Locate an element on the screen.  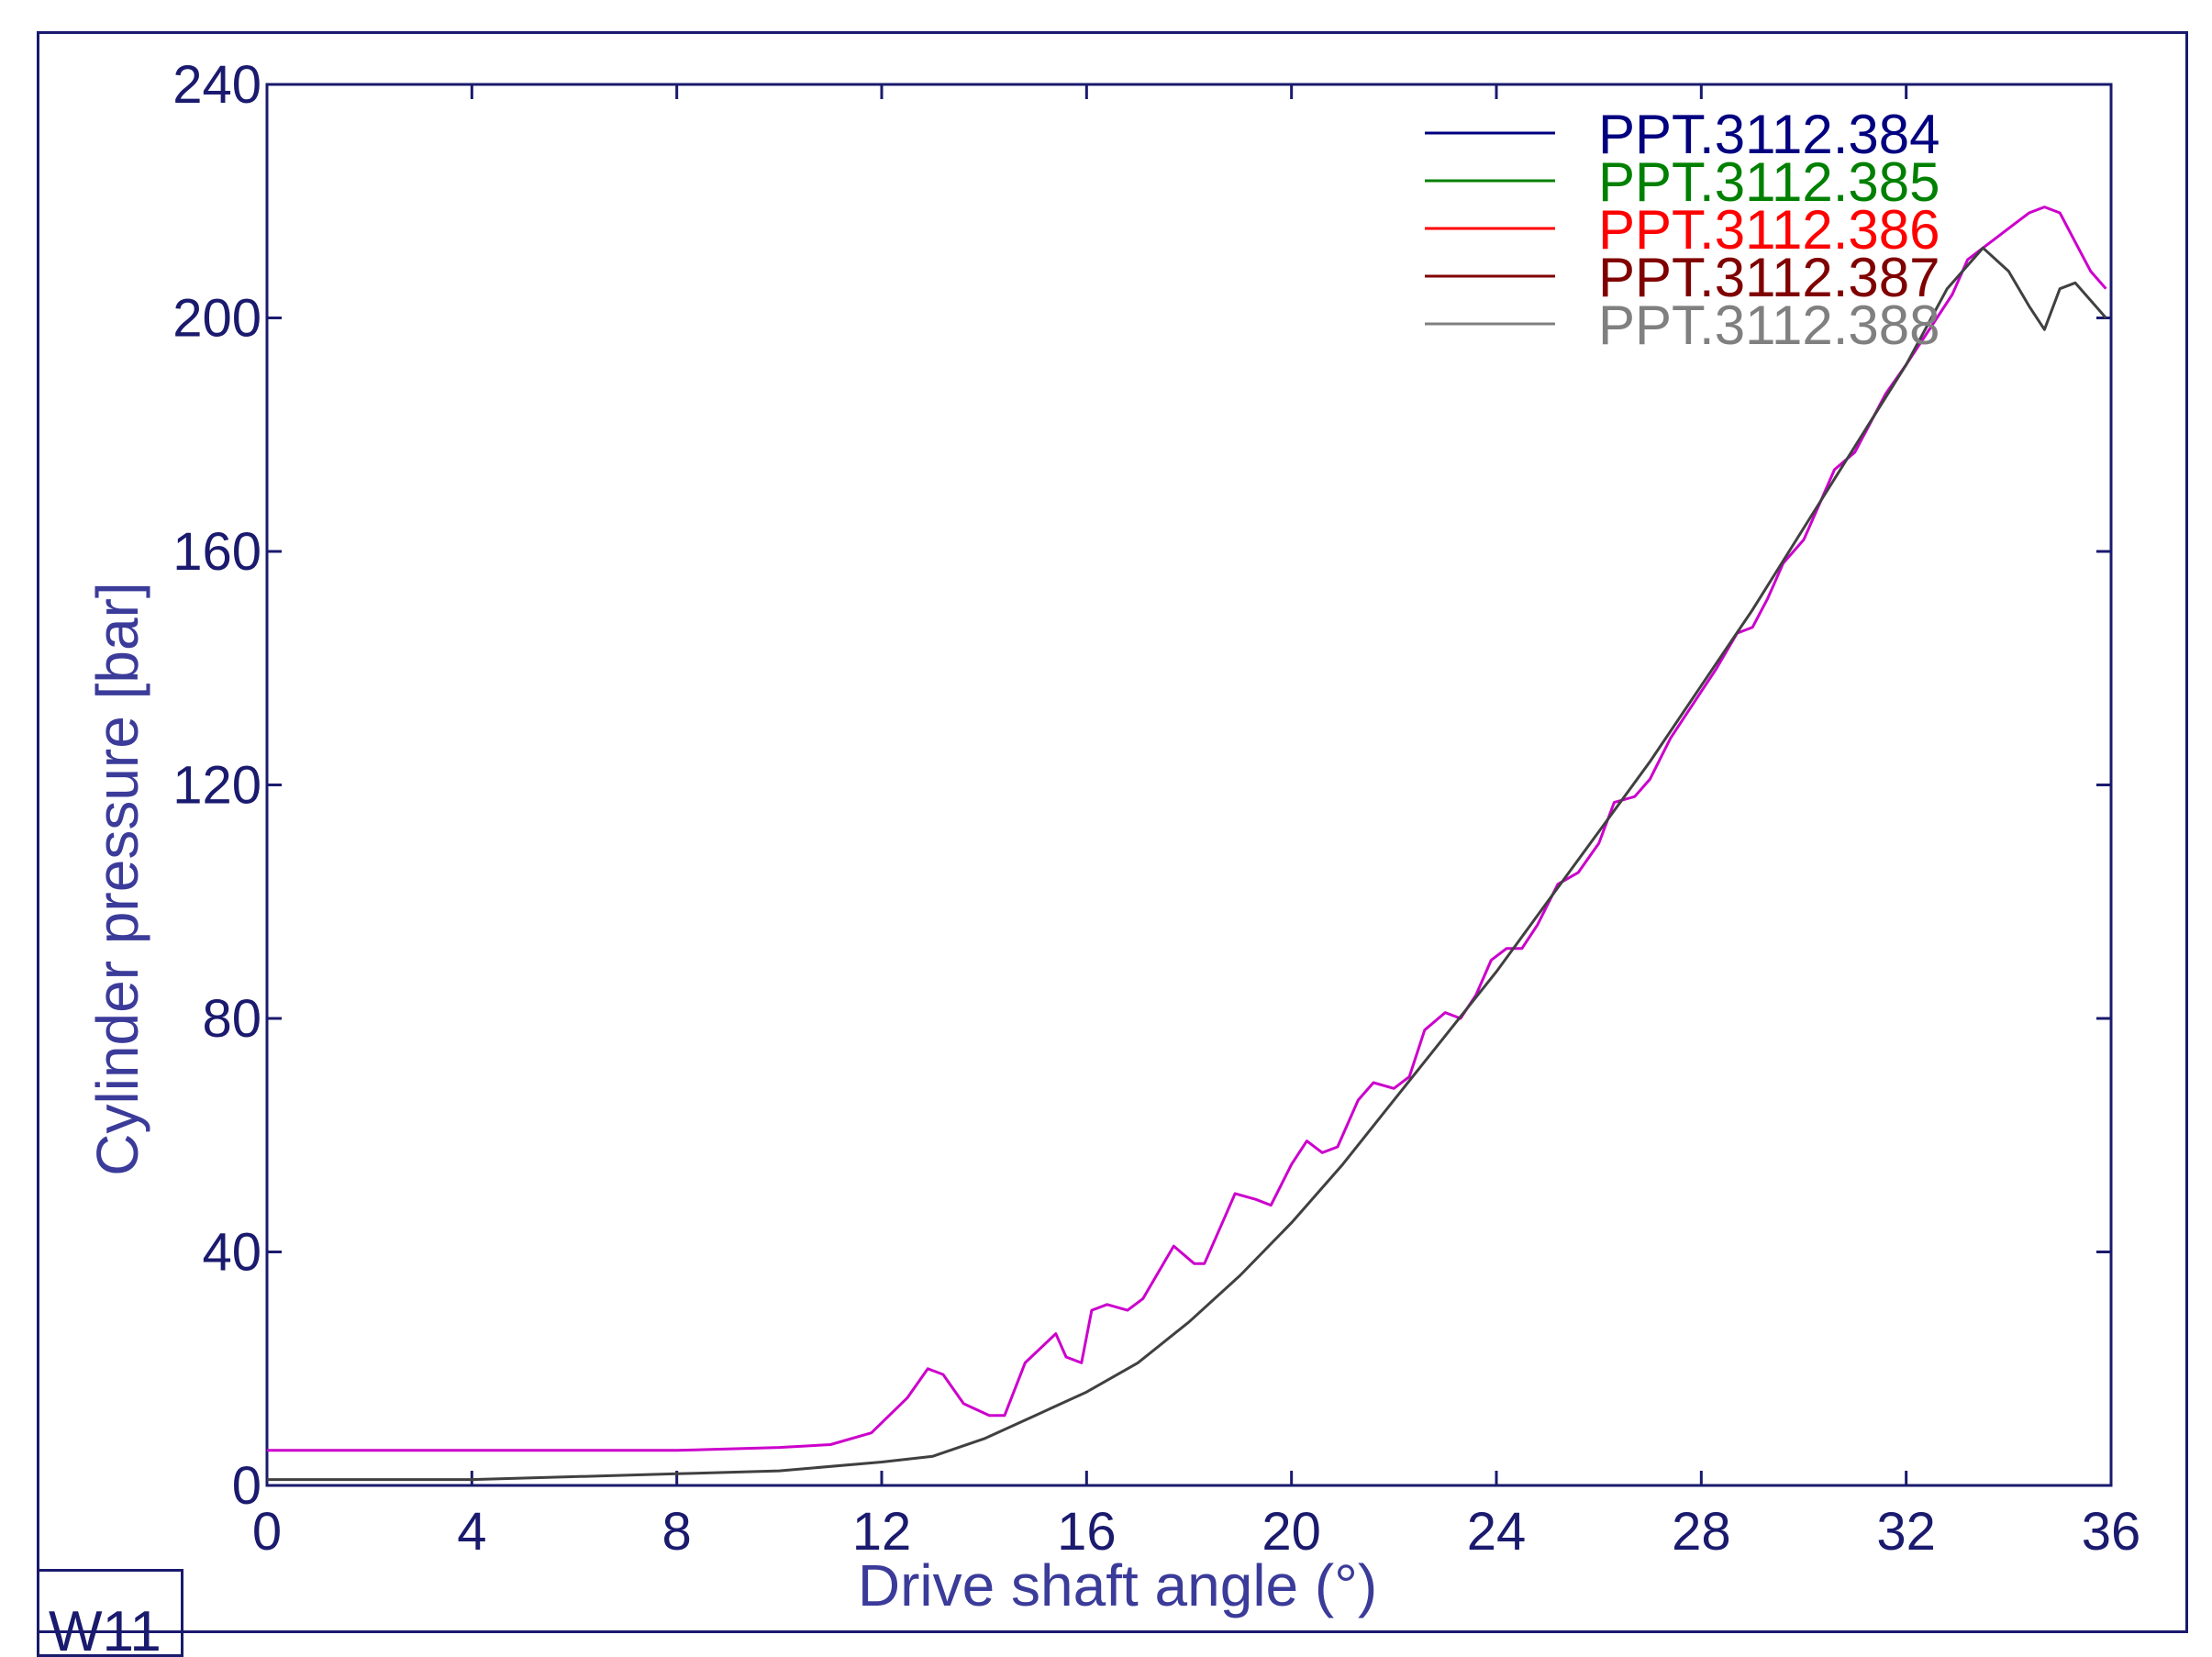
y-tick-label: 120 is located at coordinates (216, 786).